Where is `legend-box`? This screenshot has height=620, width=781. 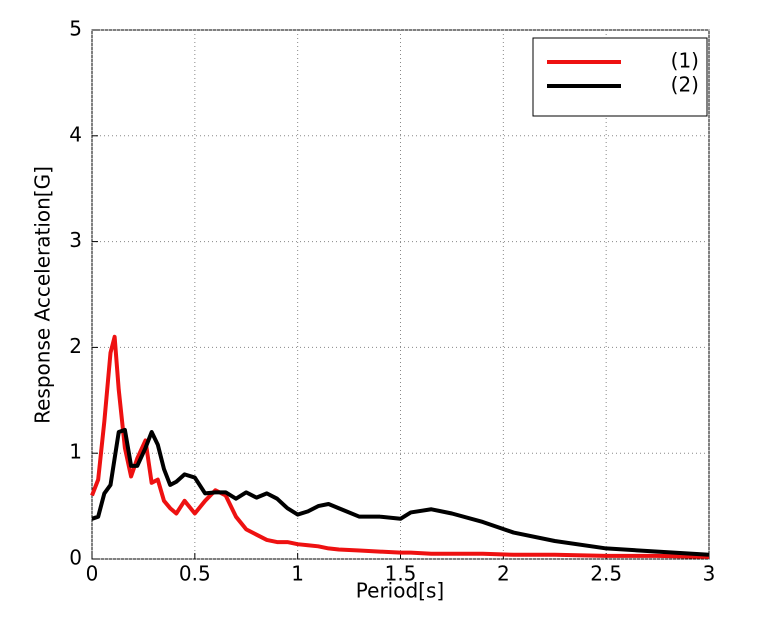
legend-box is located at coordinates (620, 77).